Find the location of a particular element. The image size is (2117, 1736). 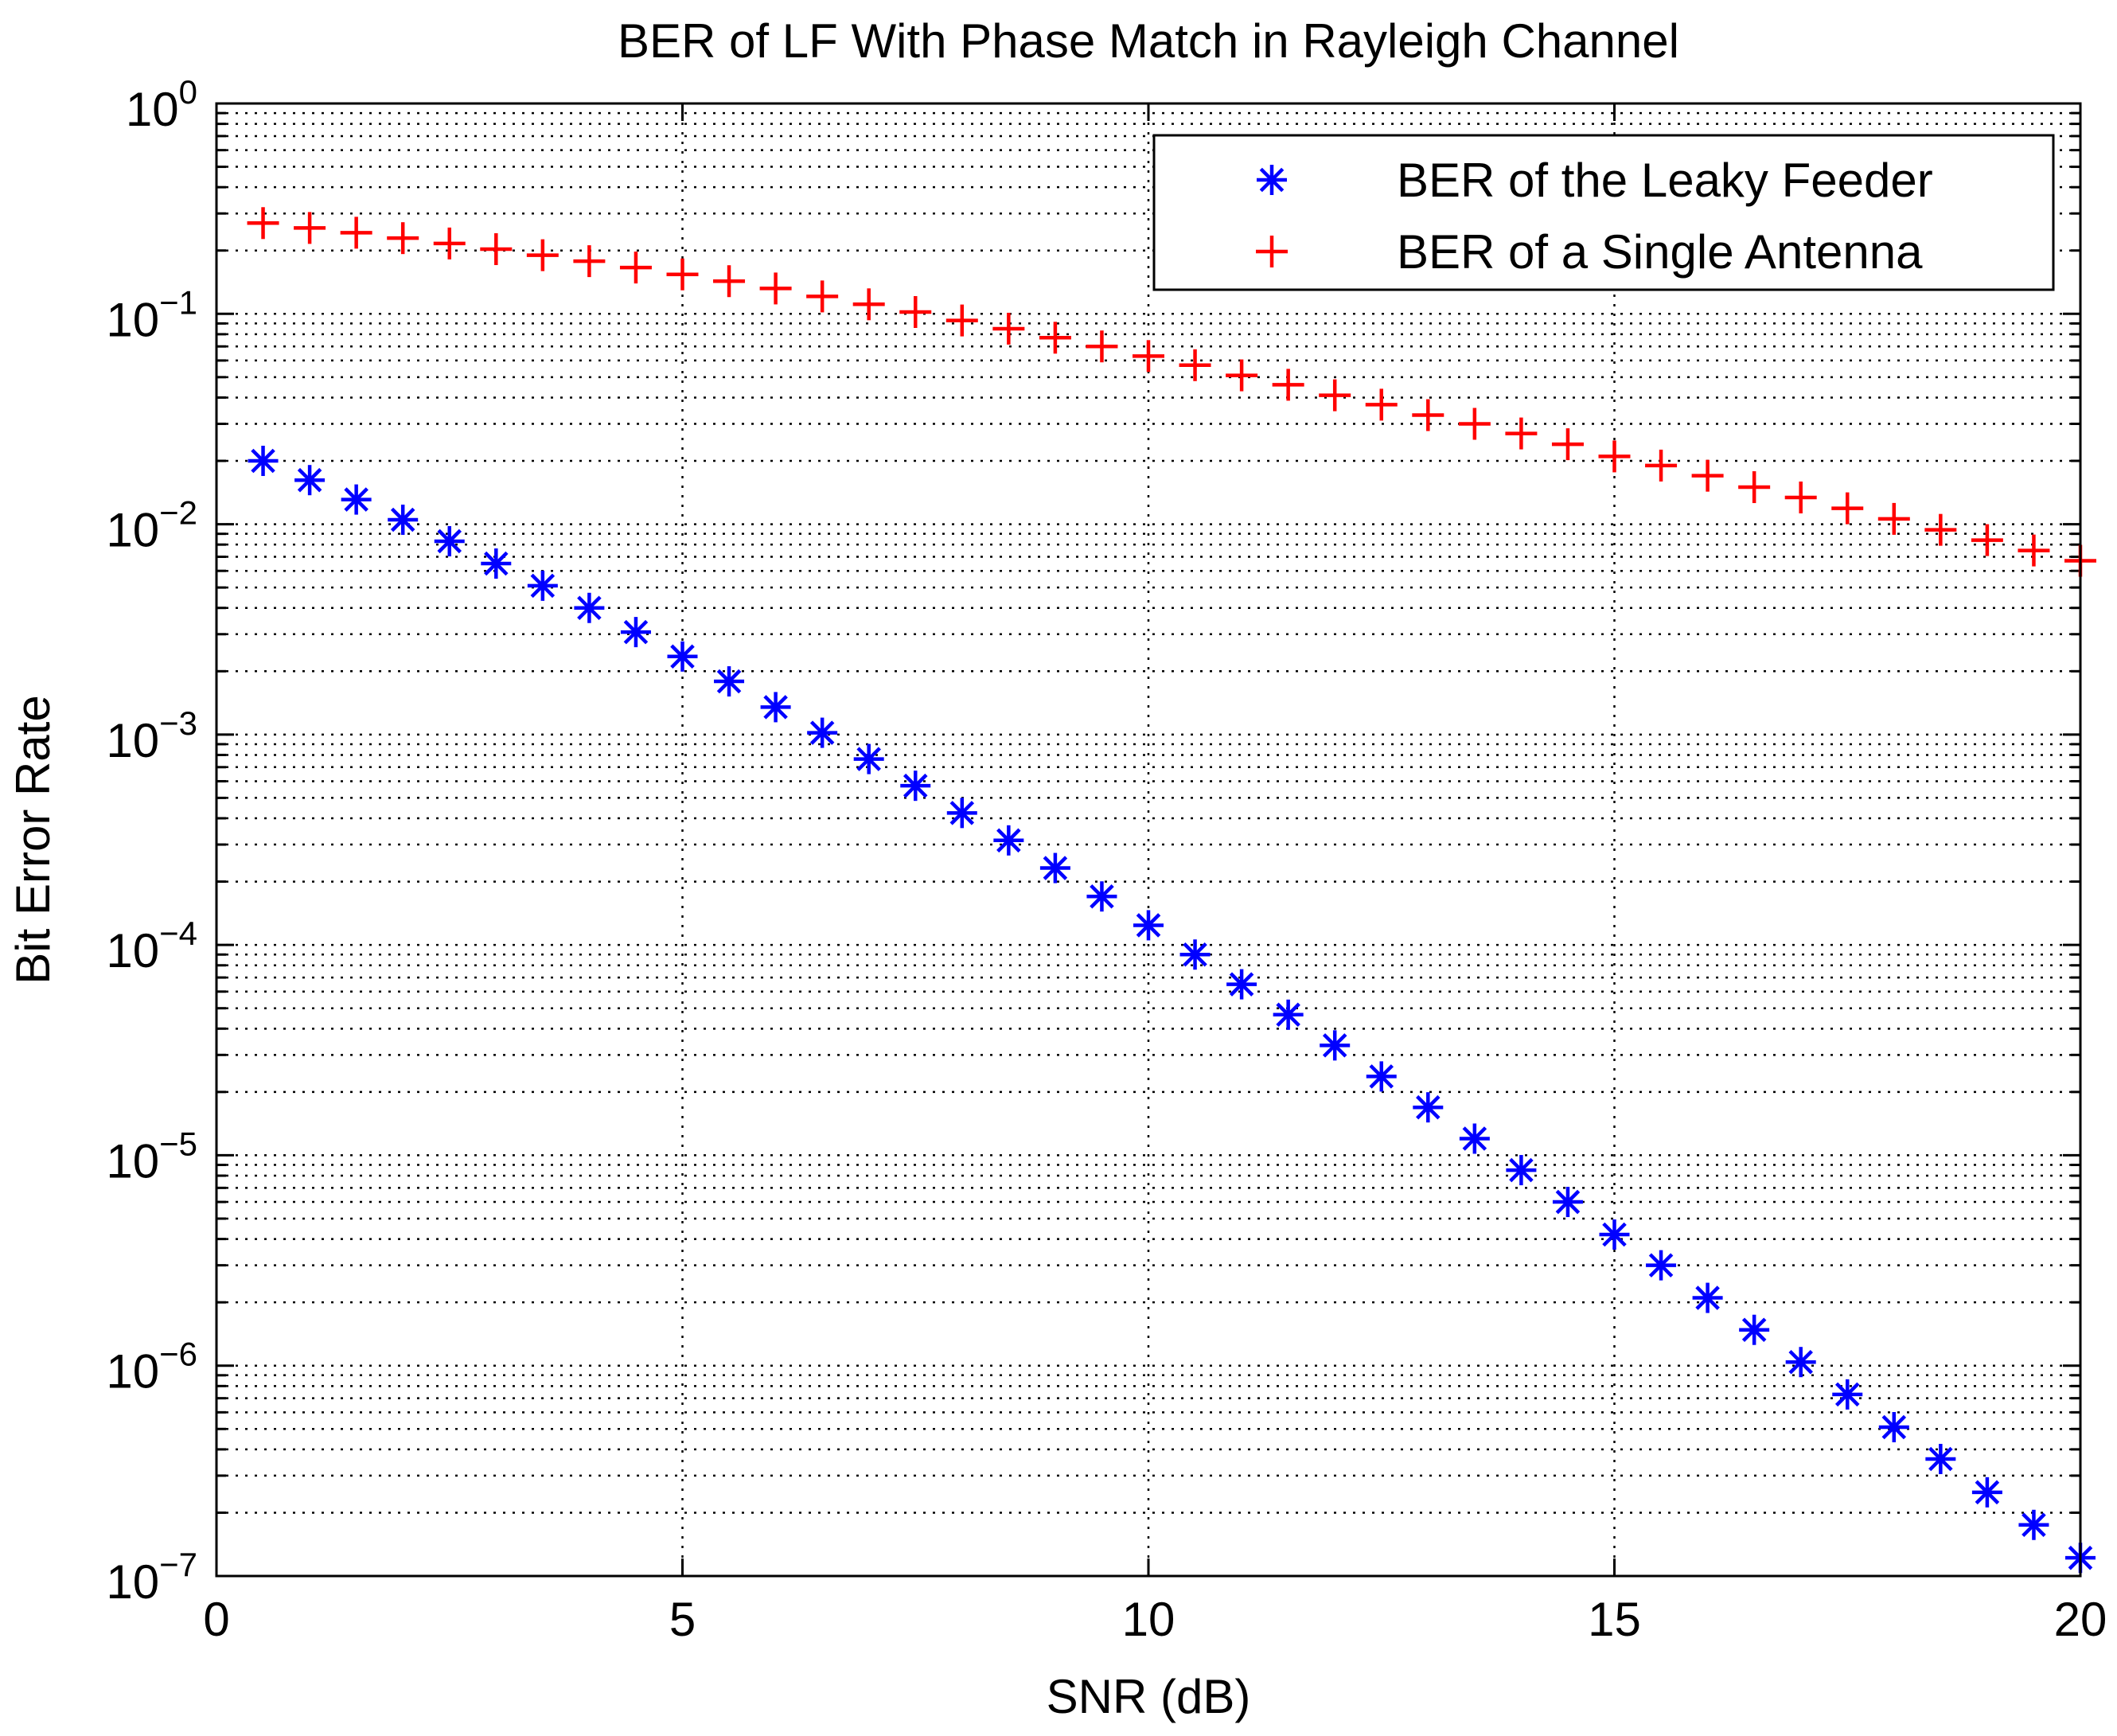

legend-marker-single-antenna is located at coordinates (1272, 251).